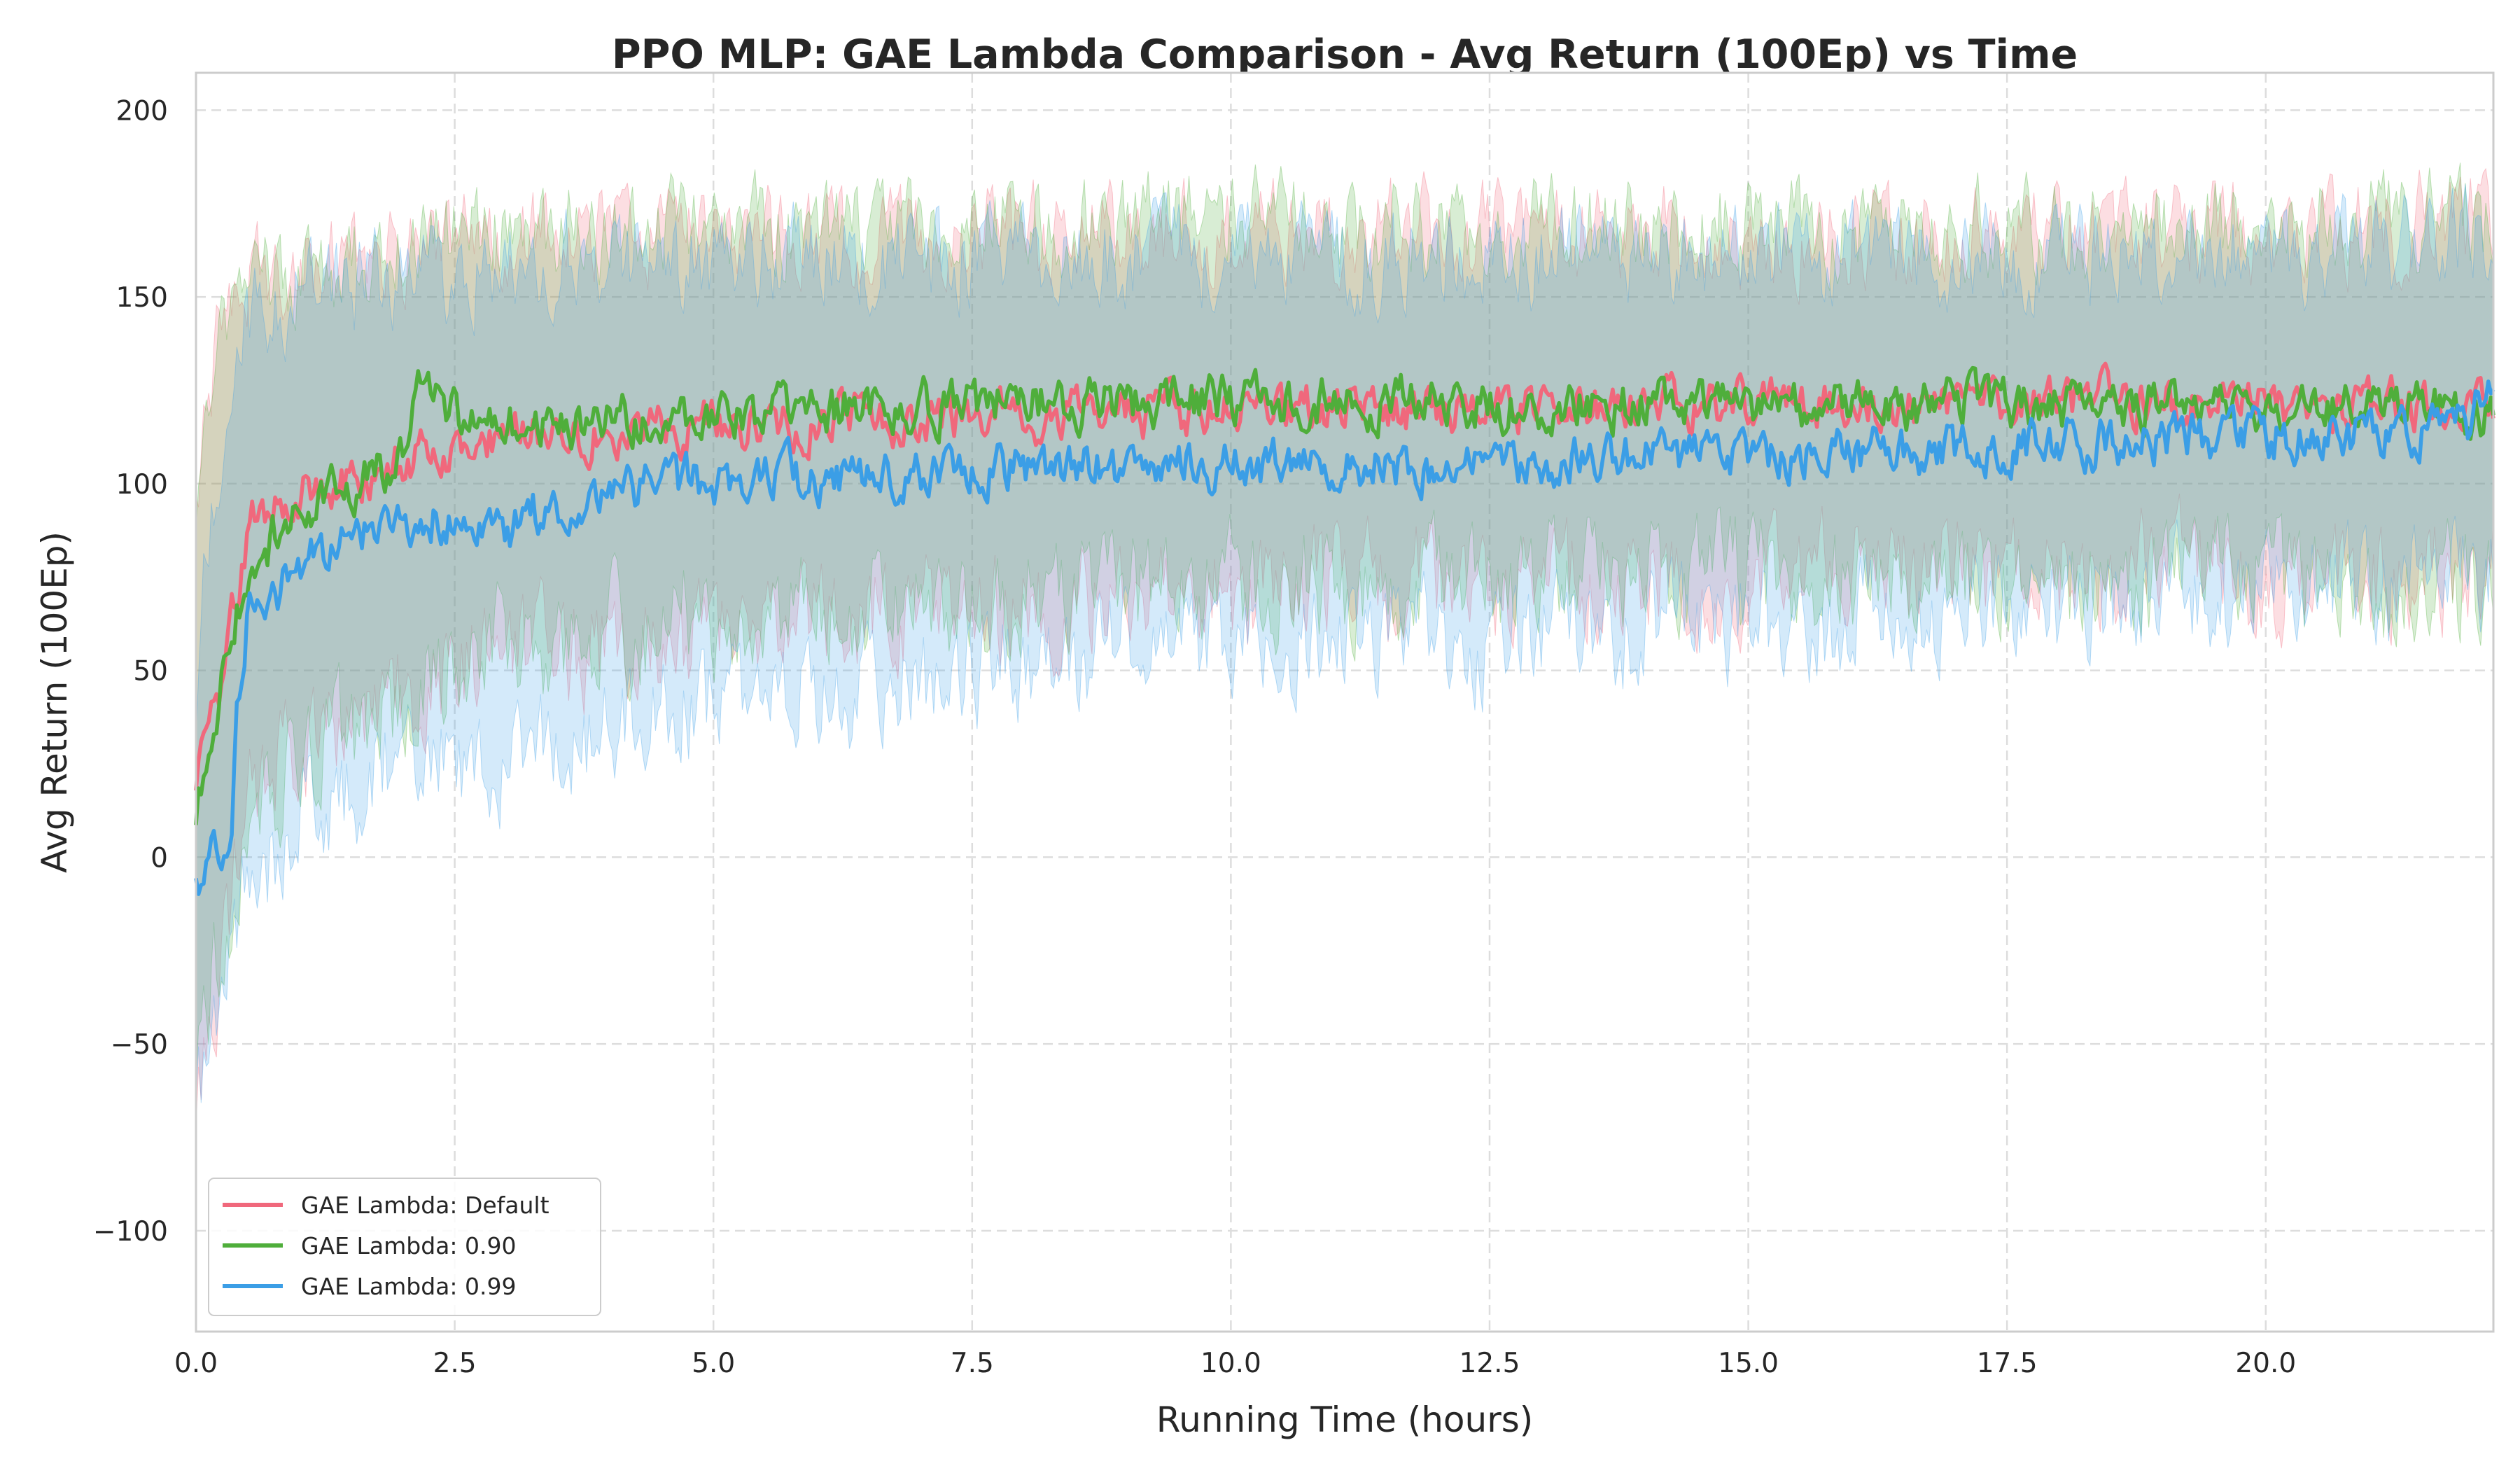 The width and height of the screenshot is (2520, 1473). What do you see at coordinates (139, 1045) in the screenshot?
I see `y-tick-label: −50` at bounding box center [139, 1045].